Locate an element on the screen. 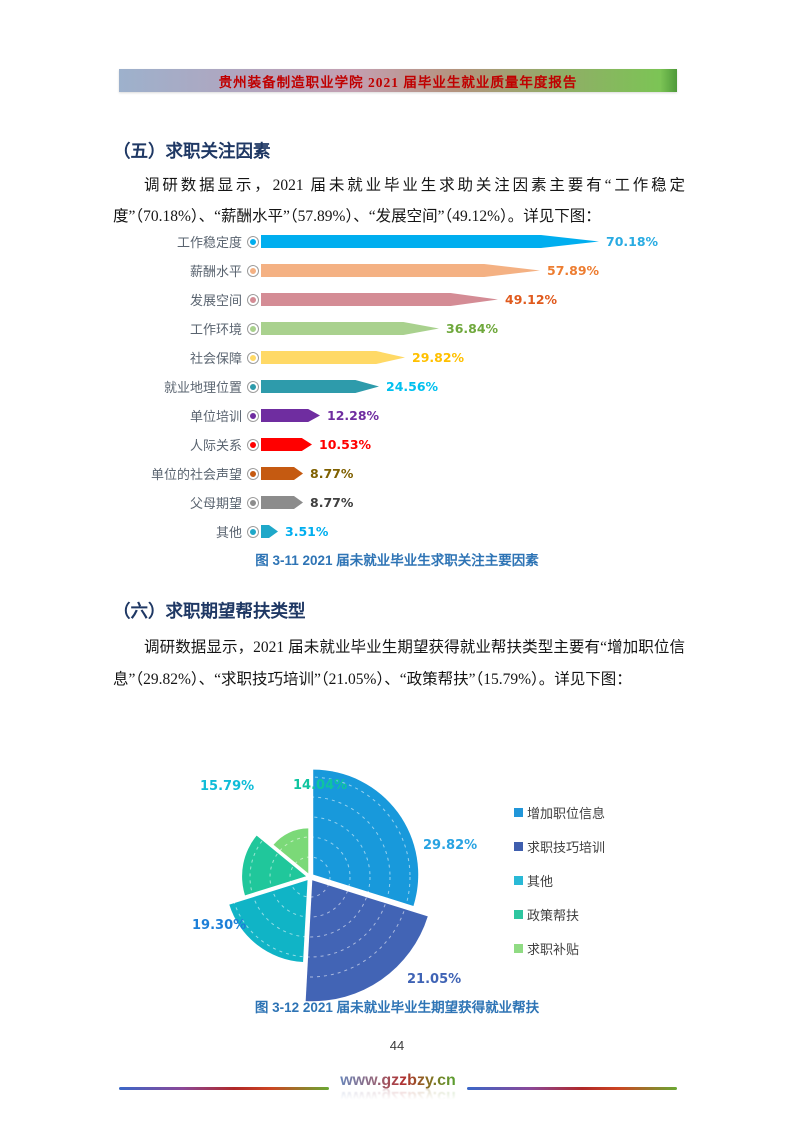 Image resolution: width=794 pixels, height=1123 pixels. bar-value-label: 24.56% is located at coordinates (412, 386).